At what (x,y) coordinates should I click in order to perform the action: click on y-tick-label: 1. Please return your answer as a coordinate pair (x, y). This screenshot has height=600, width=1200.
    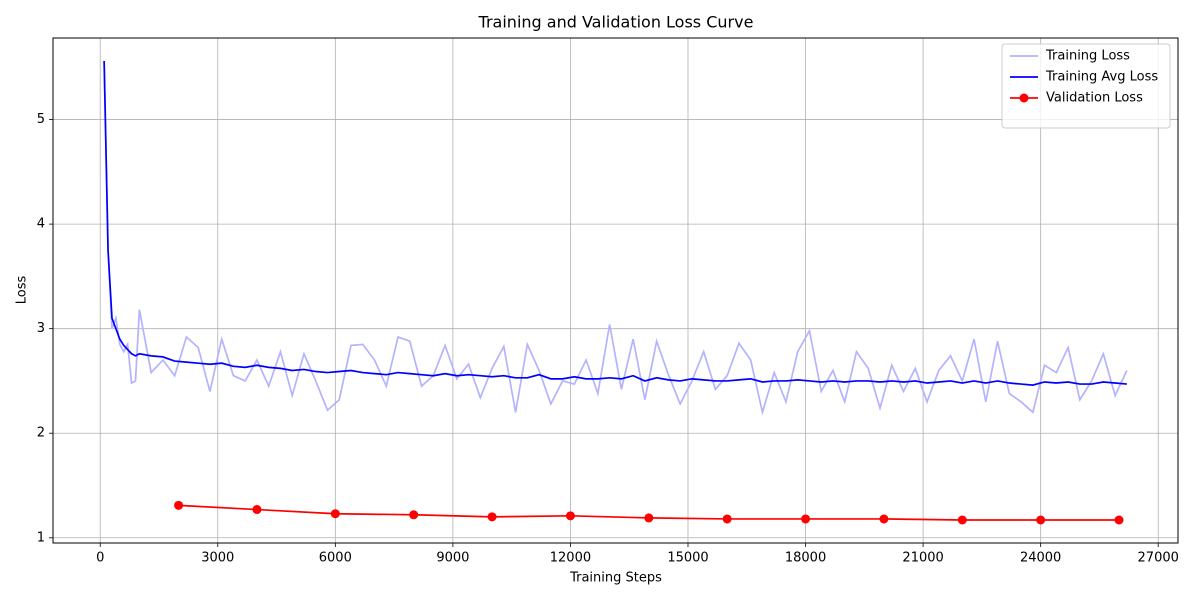
    Looking at the image, I should click on (41, 537).